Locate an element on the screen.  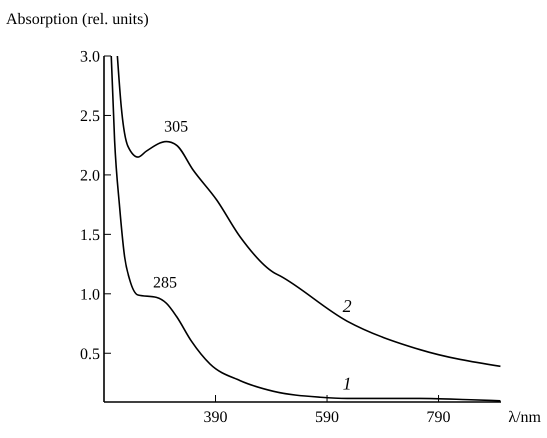
y-tick-label: 3.0 is located at coordinates (90, 57).